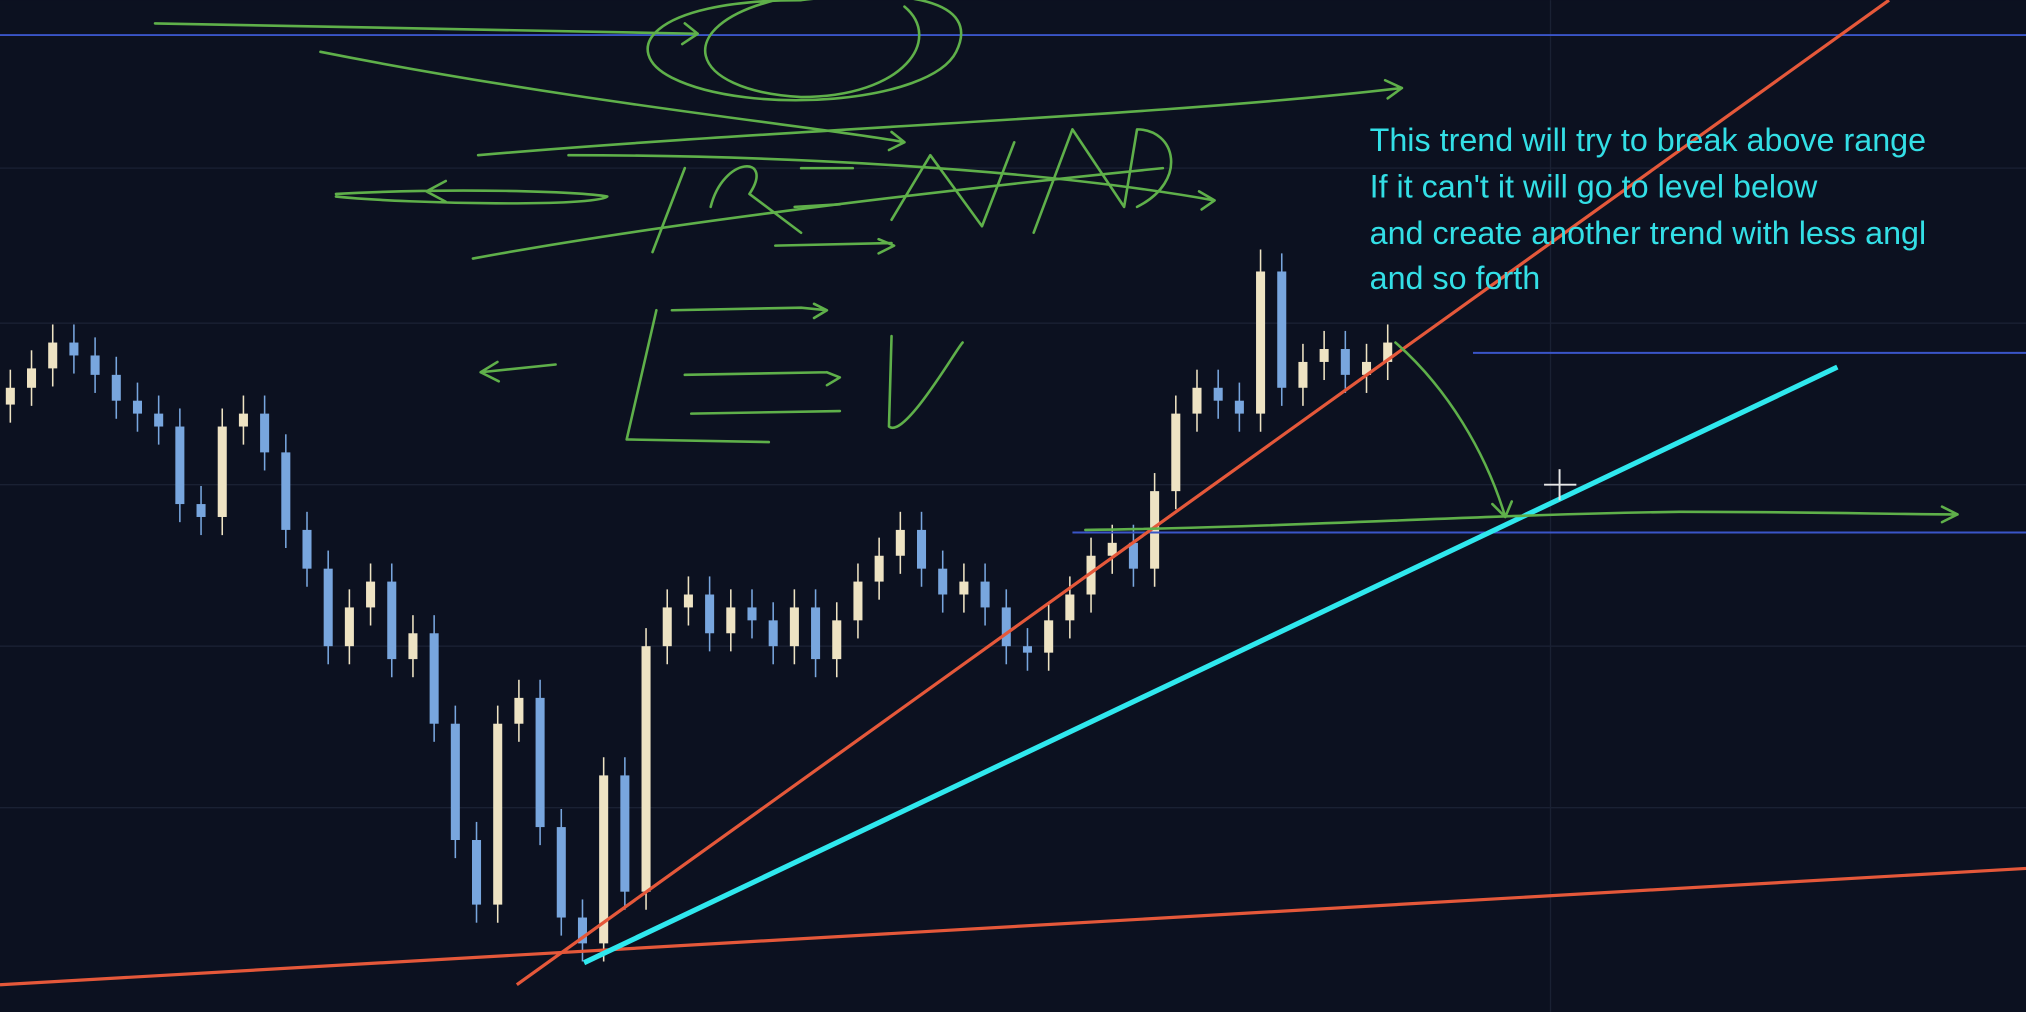  I want to click on trend-line, so click(1013, 926).